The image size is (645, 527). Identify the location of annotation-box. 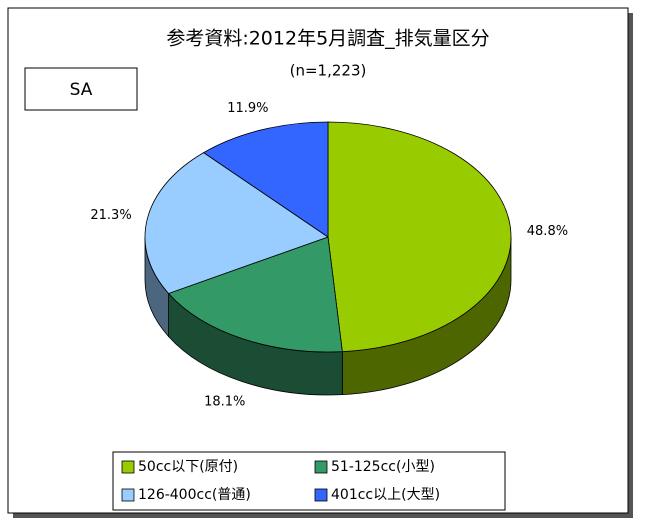
(81, 89).